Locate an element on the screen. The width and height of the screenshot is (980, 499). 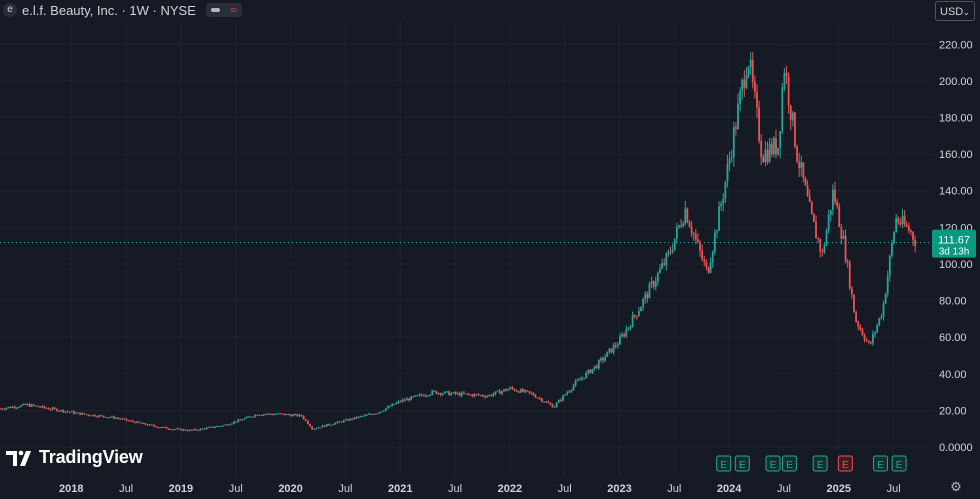
tradingview-logo: TradingView is located at coordinates (74, 457).